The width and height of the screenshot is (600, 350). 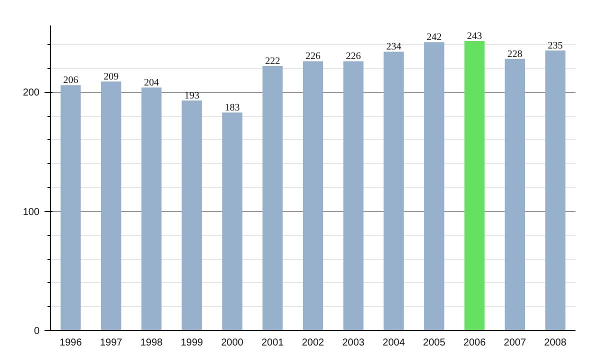 What do you see at coordinates (474, 343) in the screenshot?
I see `x-tick-label: 2006` at bounding box center [474, 343].